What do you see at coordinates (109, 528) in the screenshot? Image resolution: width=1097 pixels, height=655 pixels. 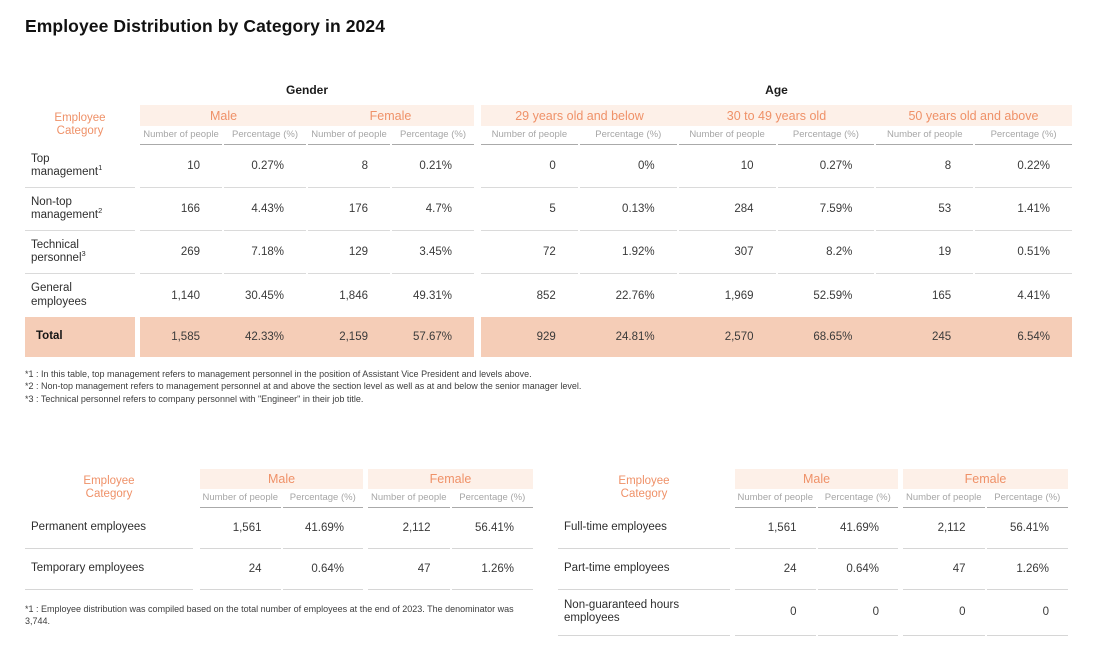 I see `row-label: Permanent employees` at bounding box center [109, 528].